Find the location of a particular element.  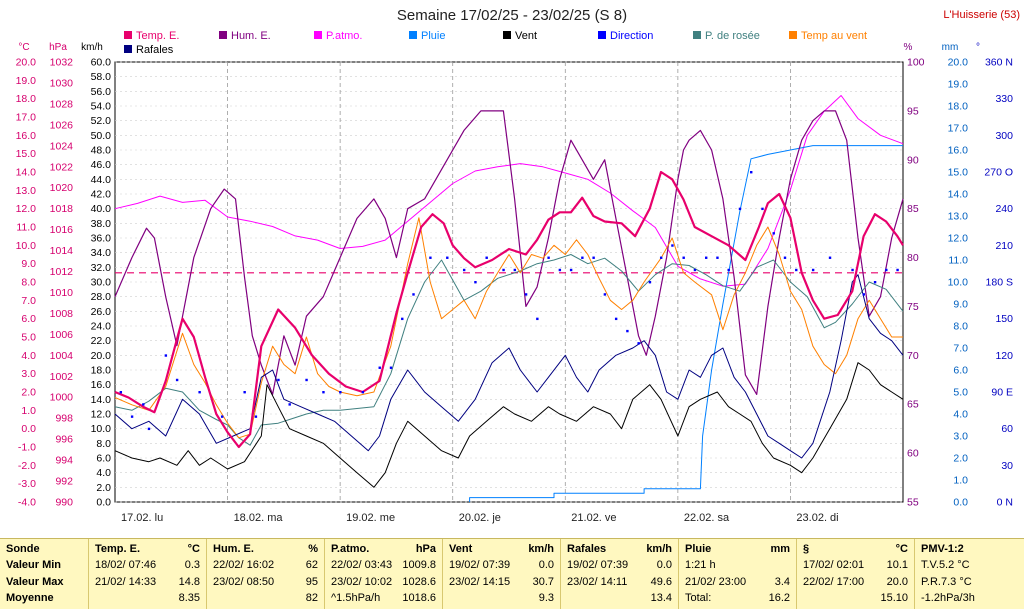

tick-celsius: 0.0 is located at coordinates (28, 429).